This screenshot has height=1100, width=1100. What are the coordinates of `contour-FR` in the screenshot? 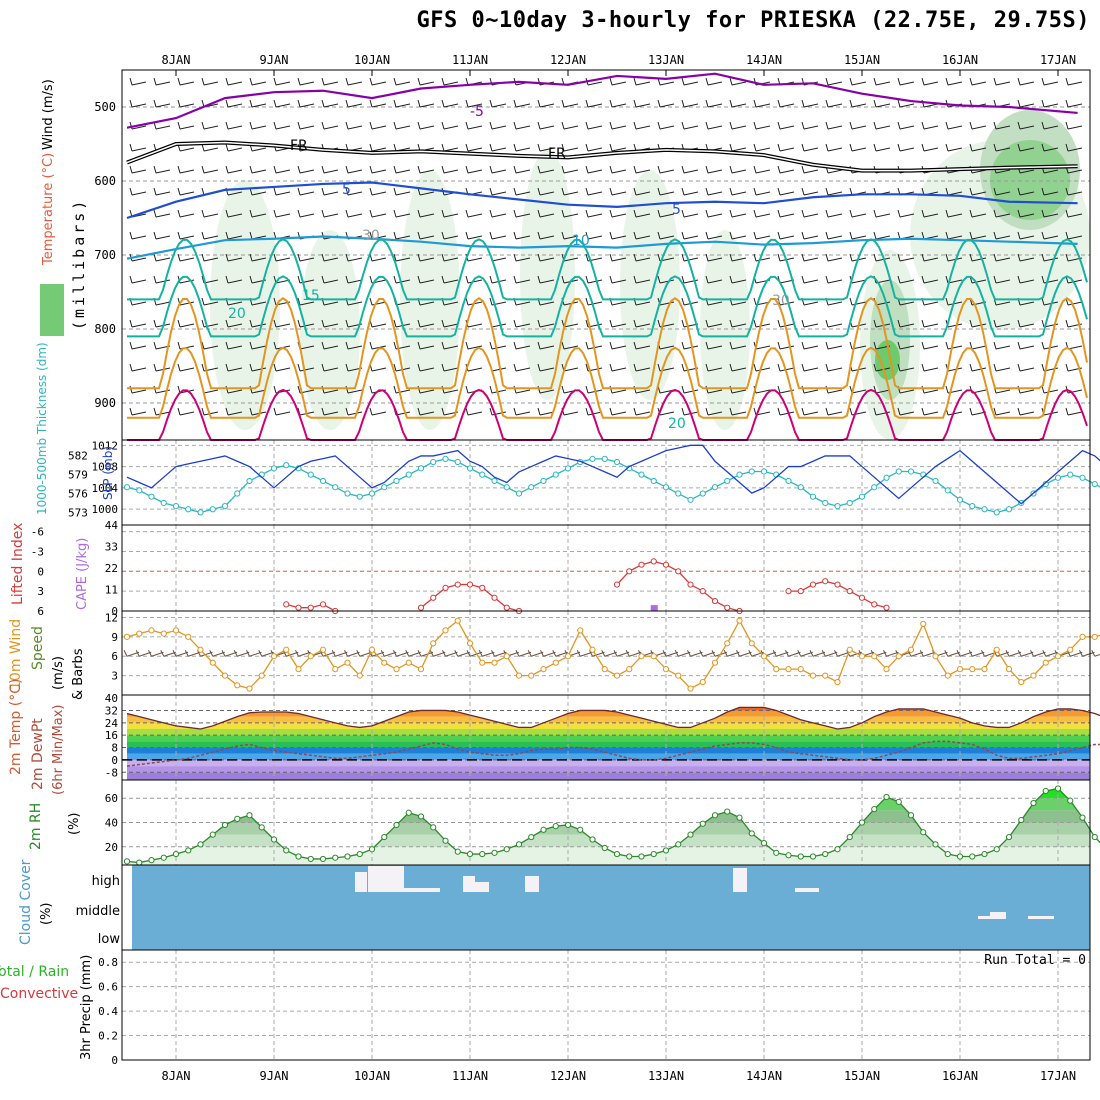 It's located at (602, 156).